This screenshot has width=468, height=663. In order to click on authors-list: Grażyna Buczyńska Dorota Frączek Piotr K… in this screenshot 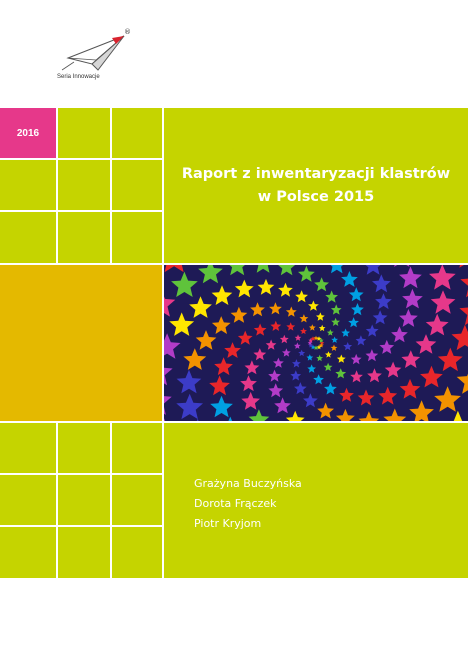, I will do `click(248, 504)`.